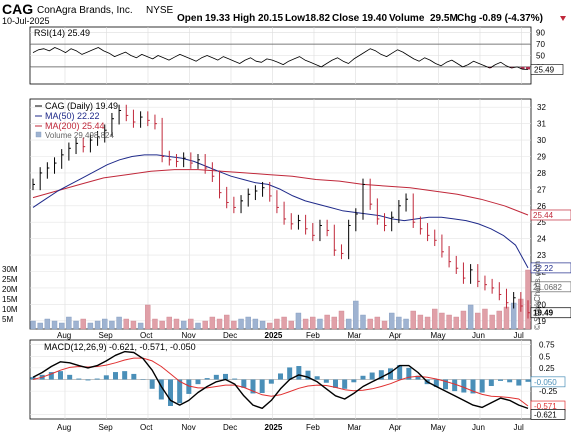  Describe the element at coordinates (274, 427) in the screenshot. I see `month-label: 2025` at that location.